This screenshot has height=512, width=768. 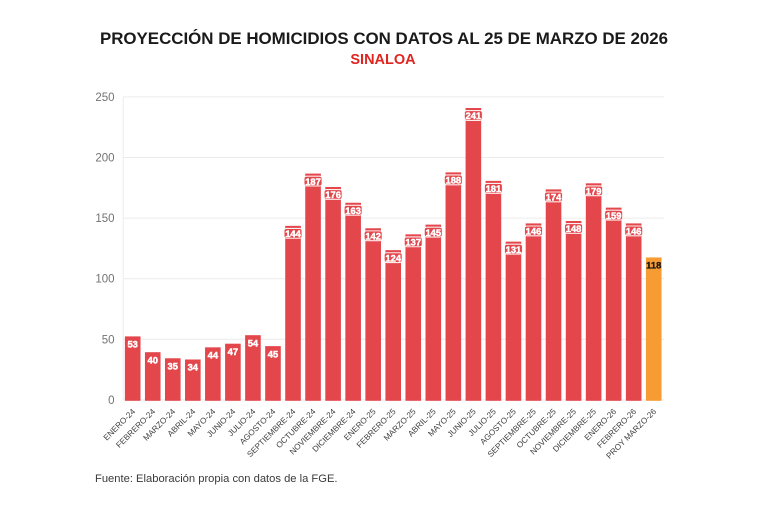 What do you see at coordinates (233, 351) in the screenshot?
I see `svg-text: 47` at bounding box center [233, 351].